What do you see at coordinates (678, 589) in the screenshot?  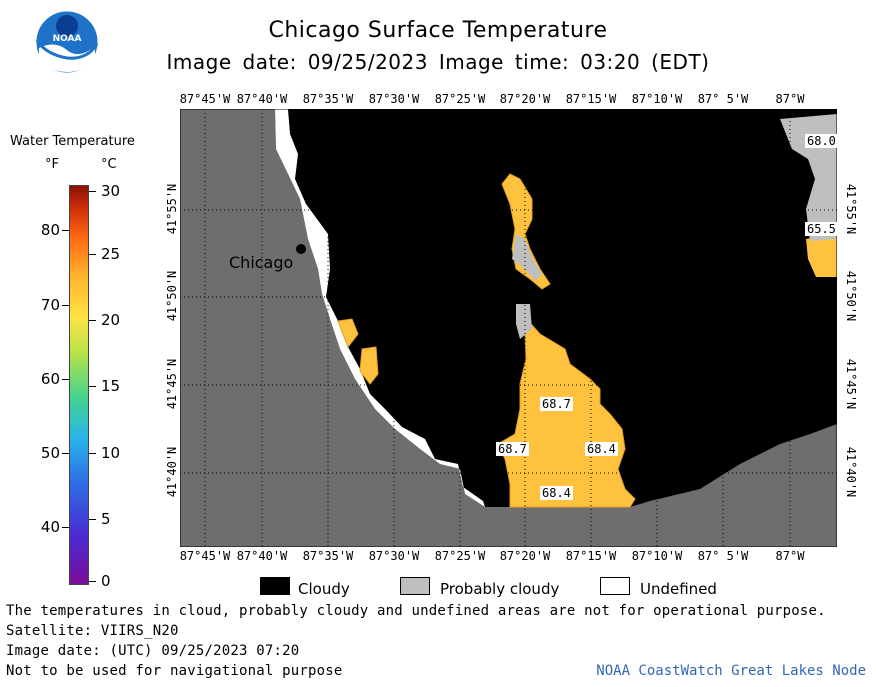 I see `key-undefined-label: Undefined` at bounding box center [678, 589].